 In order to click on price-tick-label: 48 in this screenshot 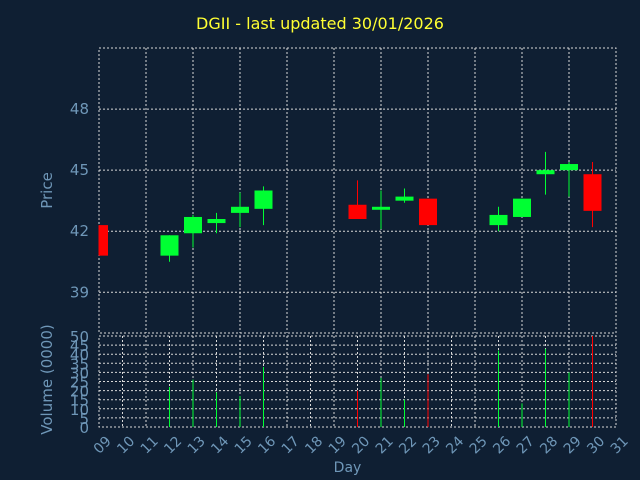, I will do `click(79, 109)`.